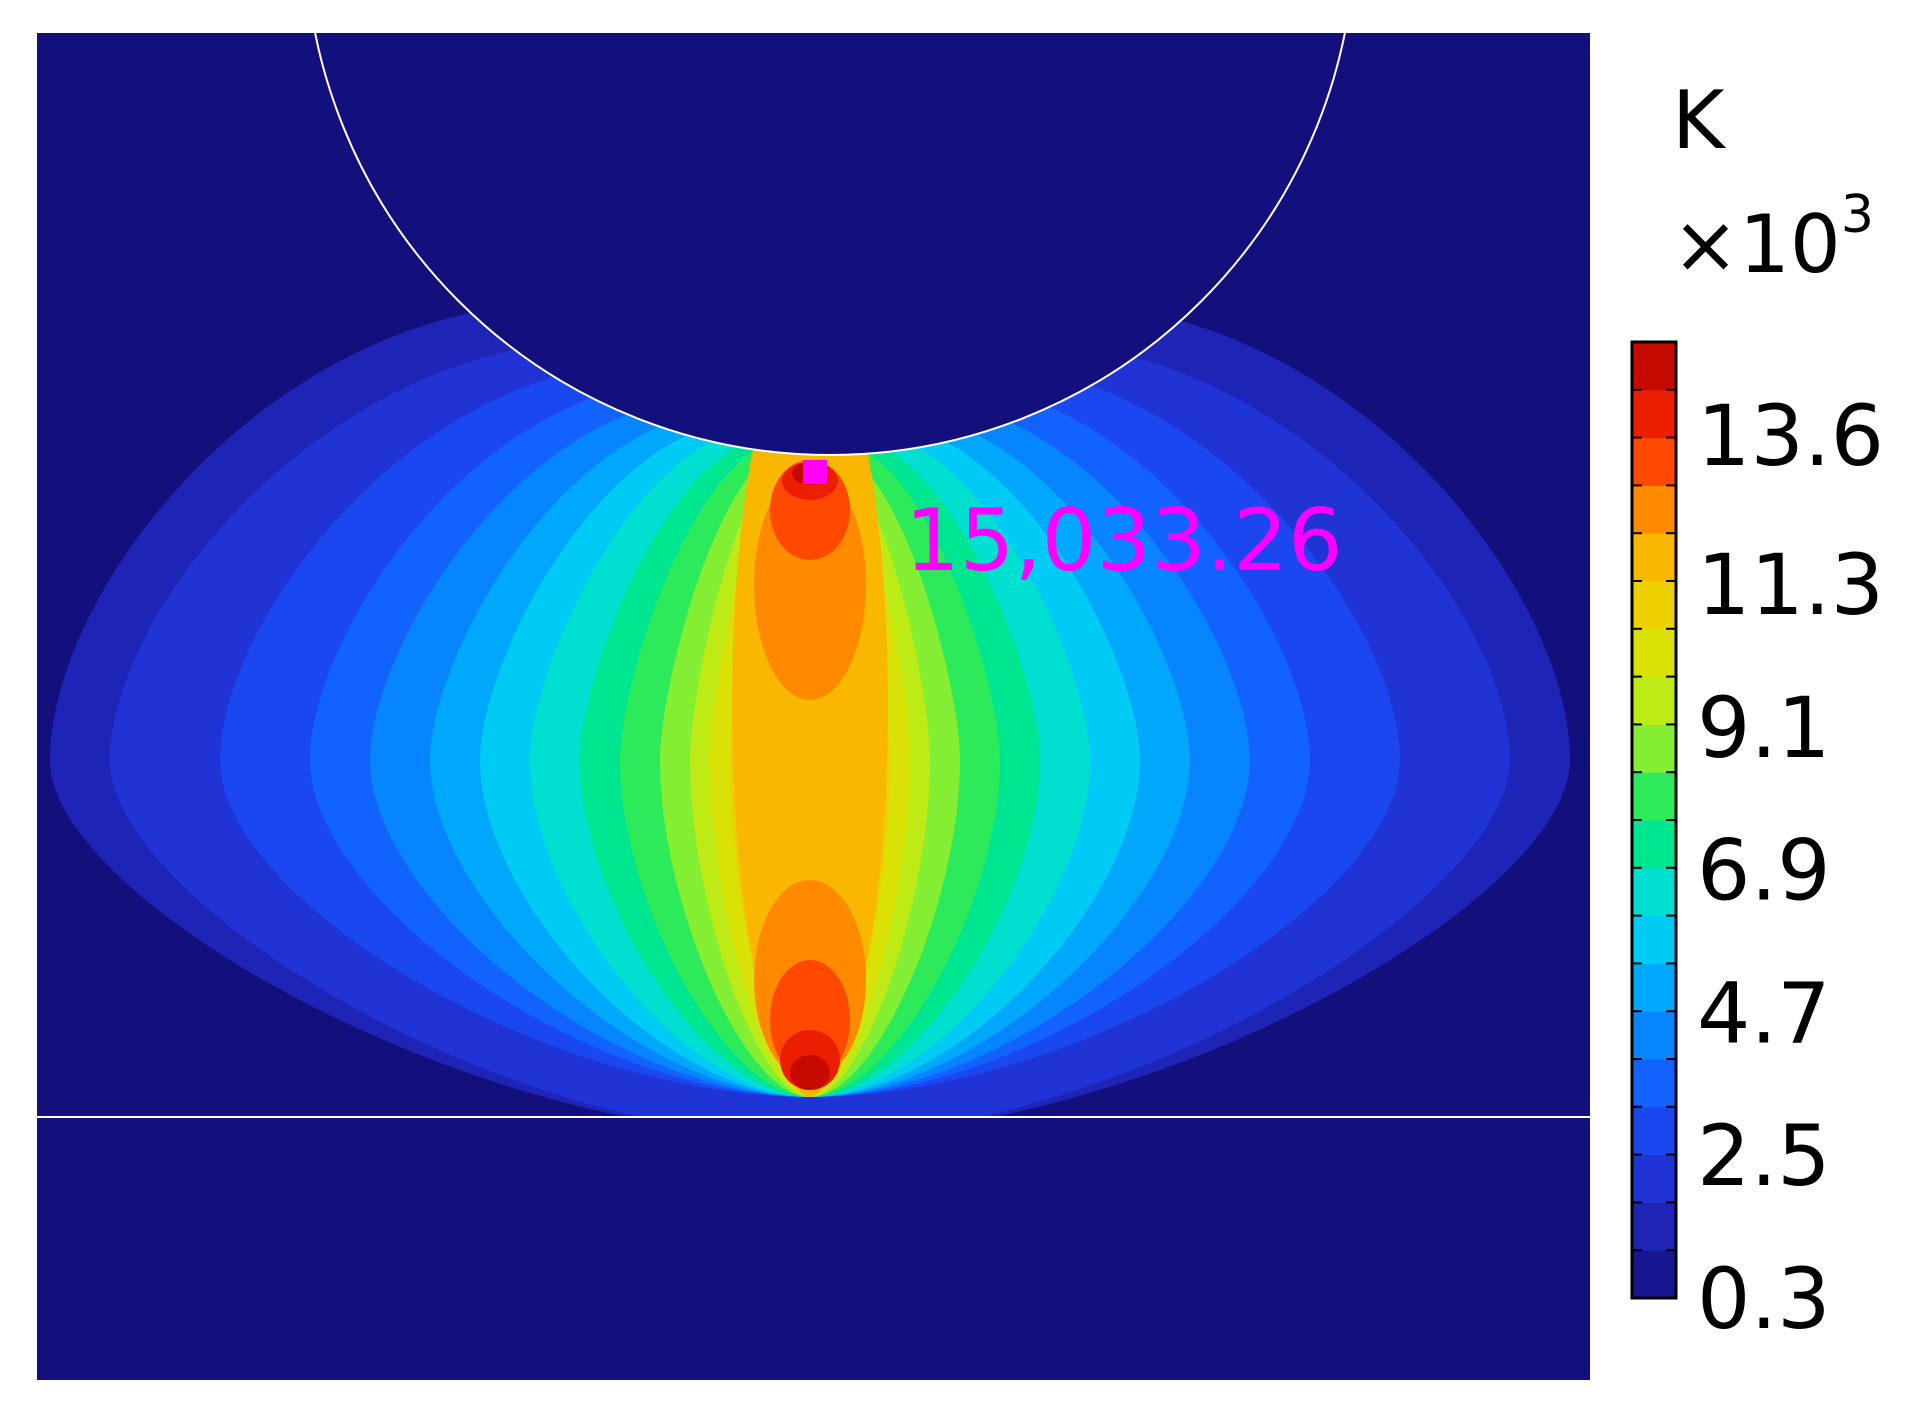 The height and width of the screenshot is (1422, 1924). I want to click on colorbar-tick-label: 2.5, so click(1764, 1156).